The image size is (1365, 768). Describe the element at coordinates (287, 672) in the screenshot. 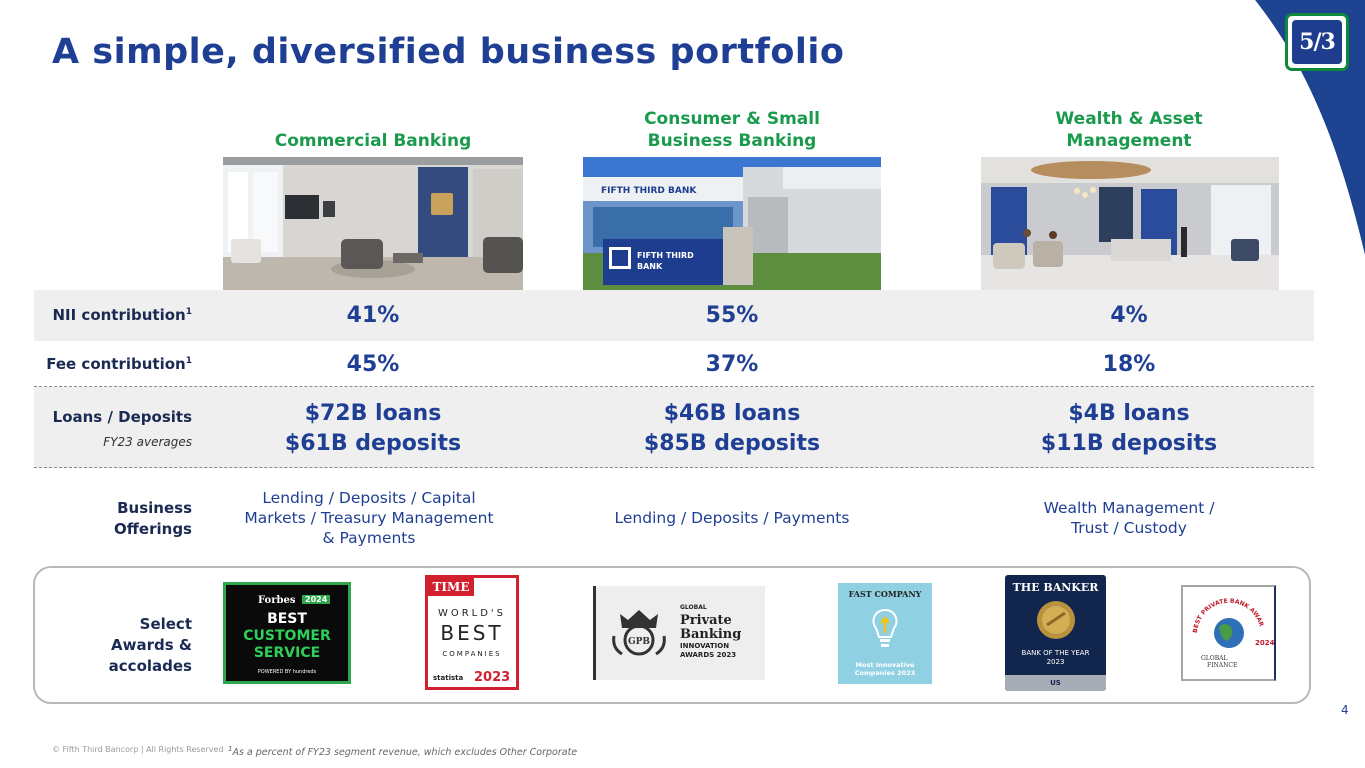

I see `forbes-powered: POWERED BY hundreds` at that location.